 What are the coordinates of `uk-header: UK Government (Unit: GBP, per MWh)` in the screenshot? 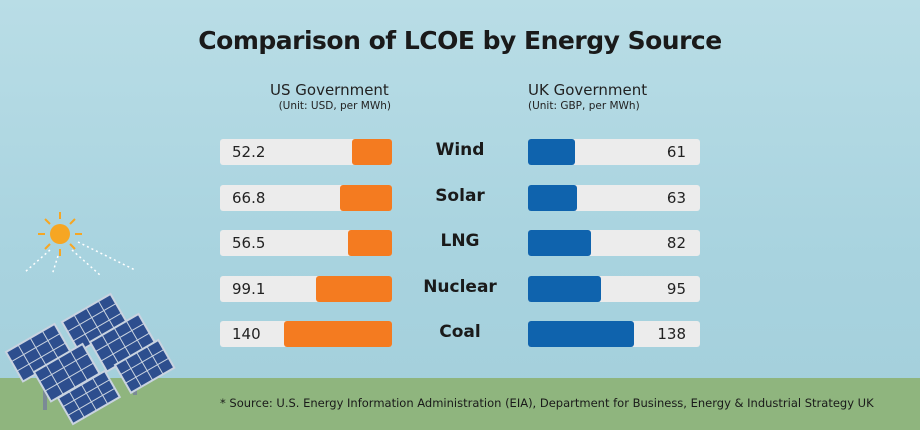 It's located at (587, 96).